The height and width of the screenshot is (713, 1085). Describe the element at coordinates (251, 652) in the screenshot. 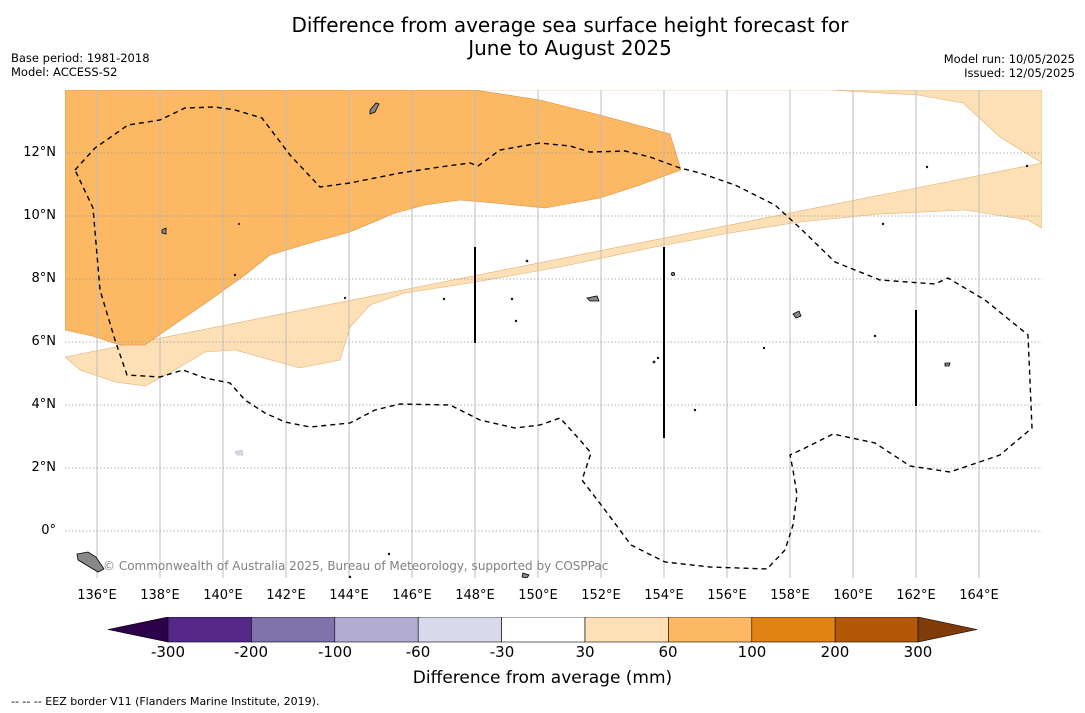

I see `cbar-tick-2: -200` at that location.